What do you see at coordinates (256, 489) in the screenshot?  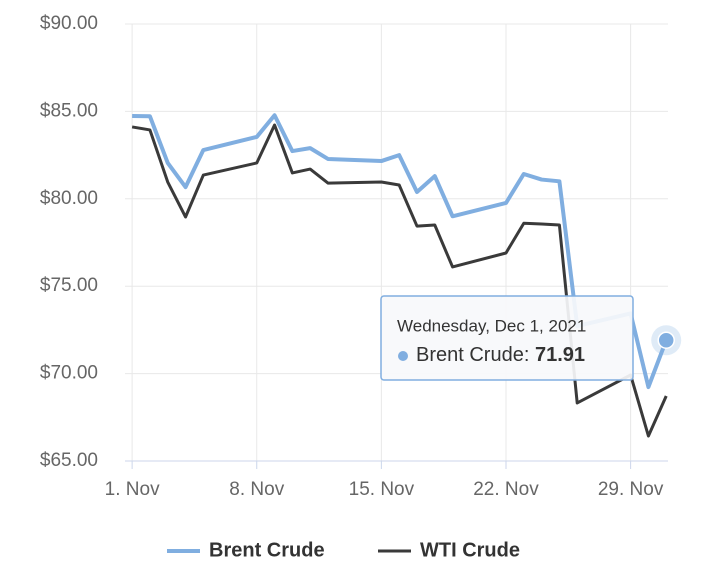 I see `x-tick-label: 8. Nov` at bounding box center [256, 489].